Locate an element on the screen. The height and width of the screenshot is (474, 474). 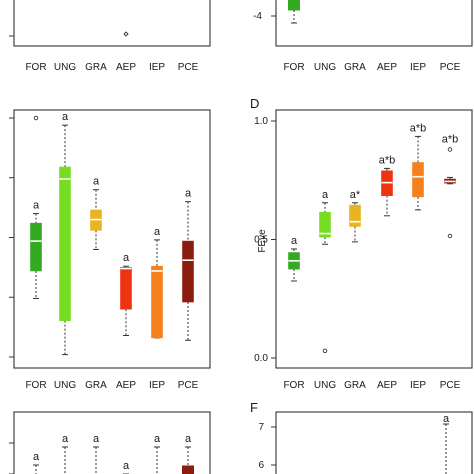
panel-d-x-tick-label-ung: UNG is located at coordinates (325, 385).